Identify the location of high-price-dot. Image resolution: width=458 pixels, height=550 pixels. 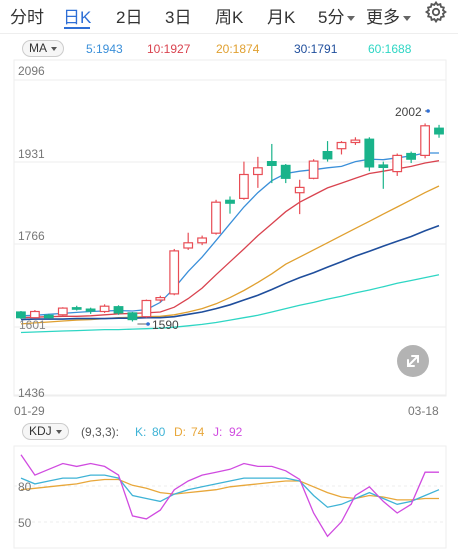
(428, 111).